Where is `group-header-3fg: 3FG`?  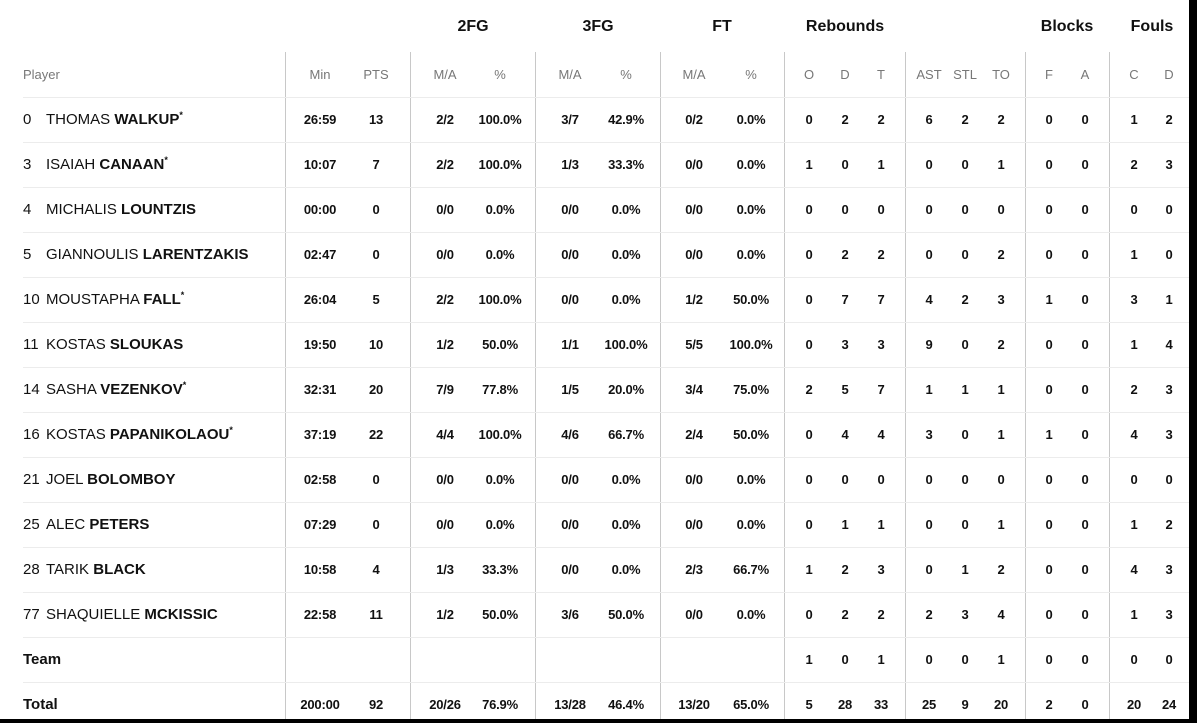 group-header-3fg: 3FG is located at coordinates (598, 26).